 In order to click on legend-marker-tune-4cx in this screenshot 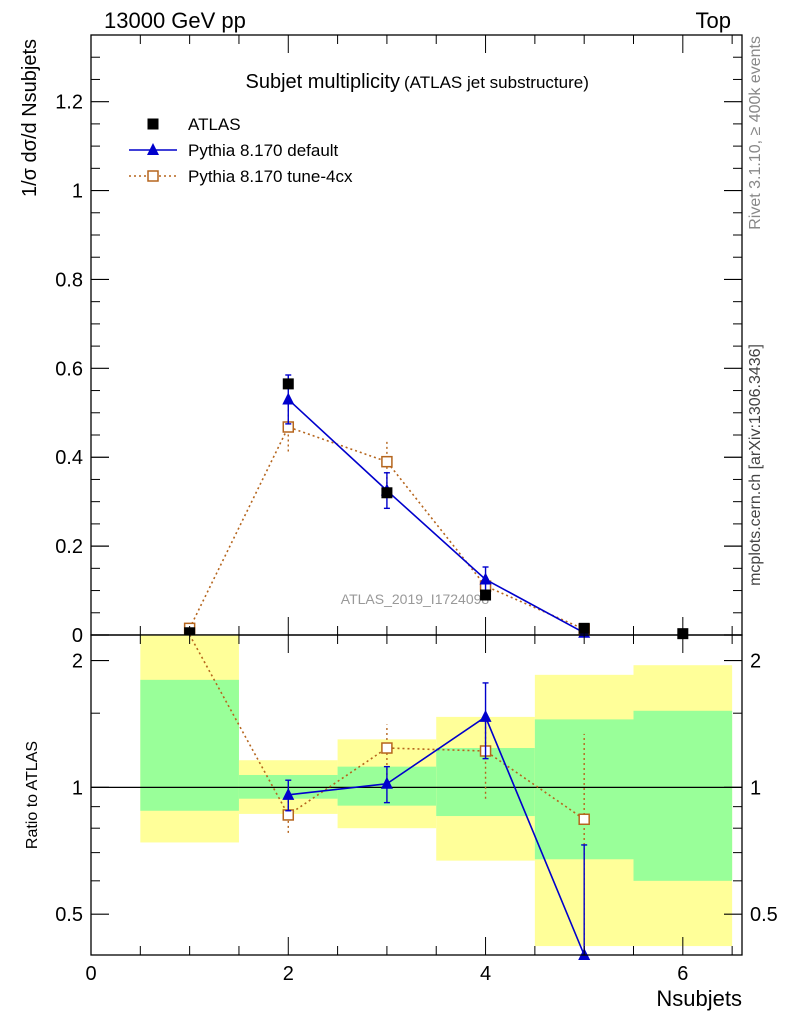, I will do `click(153, 176)`.